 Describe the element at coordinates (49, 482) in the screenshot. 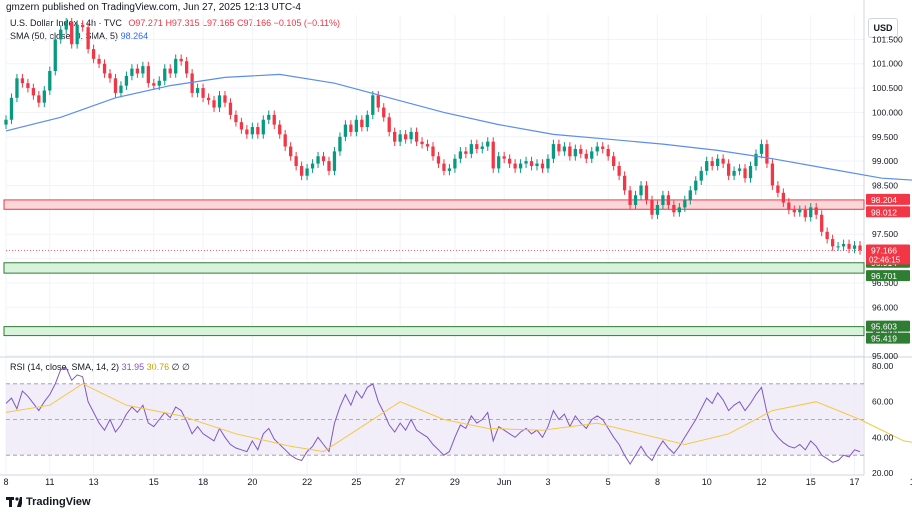

I see `time-tick-label: 11` at that location.